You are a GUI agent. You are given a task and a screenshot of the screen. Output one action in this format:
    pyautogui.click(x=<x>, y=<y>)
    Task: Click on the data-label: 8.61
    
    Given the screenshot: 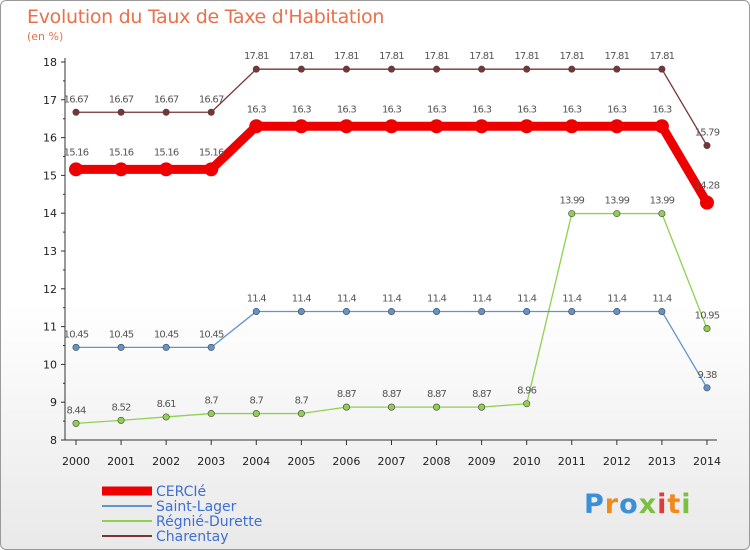 What is the action you would take?
    pyautogui.click(x=167, y=404)
    